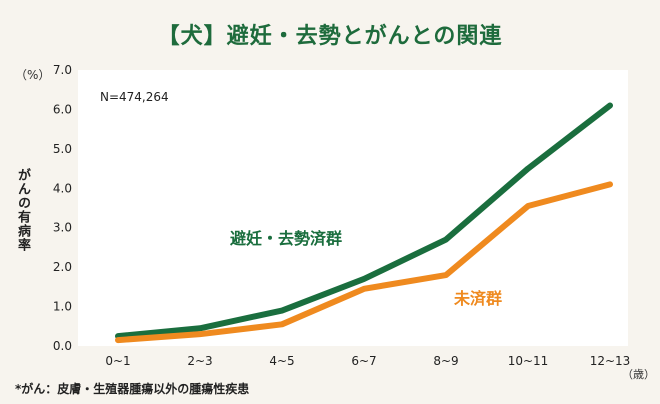 This screenshot has width=660, height=404. I want to click on y-tick-label: 1.0, so click(62, 307).